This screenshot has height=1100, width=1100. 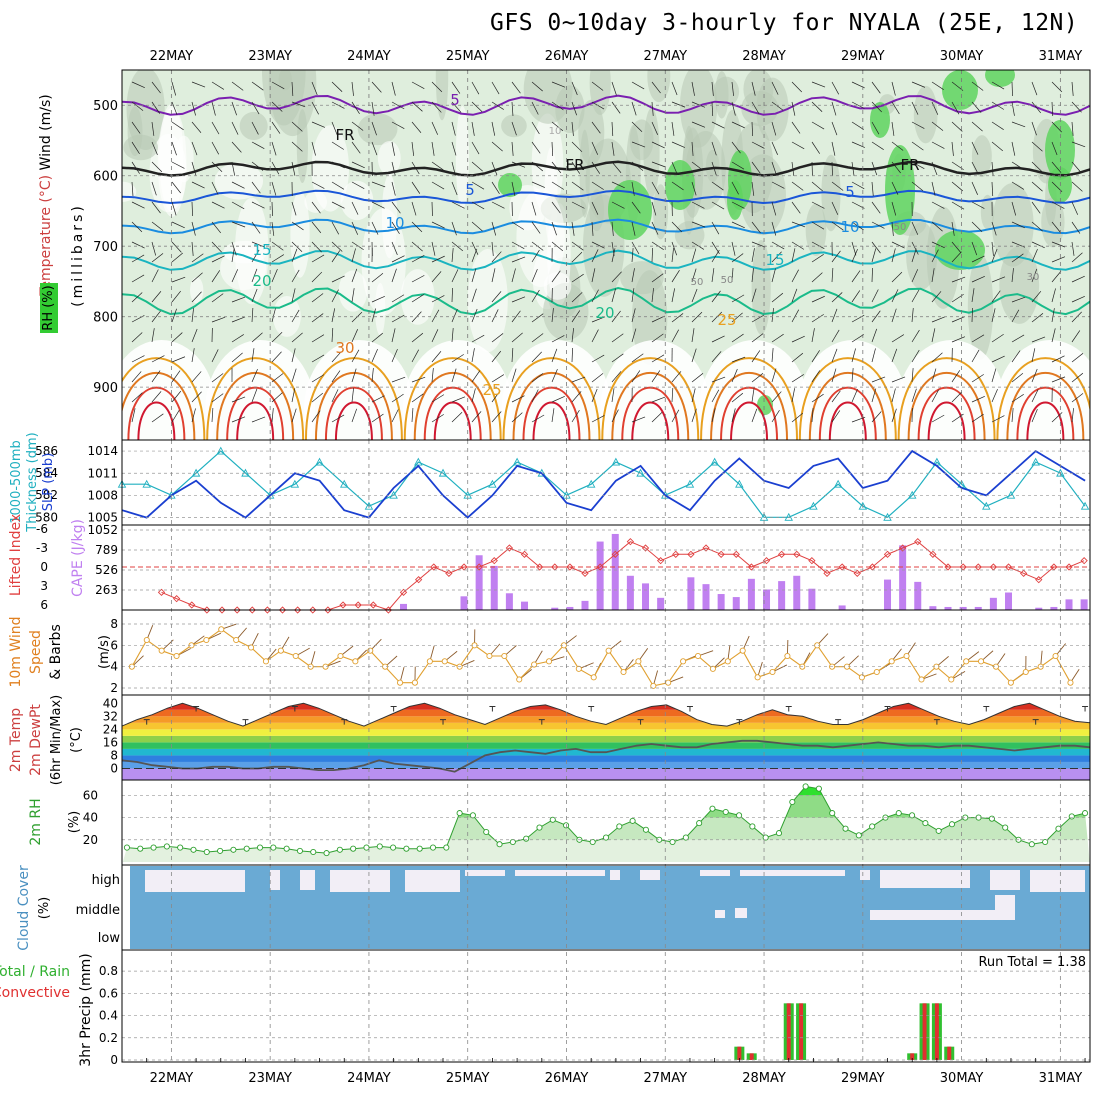 What do you see at coordinates (940, 915) in the screenshot?
I see `cloud-clear-middle` at bounding box center [940, 915].